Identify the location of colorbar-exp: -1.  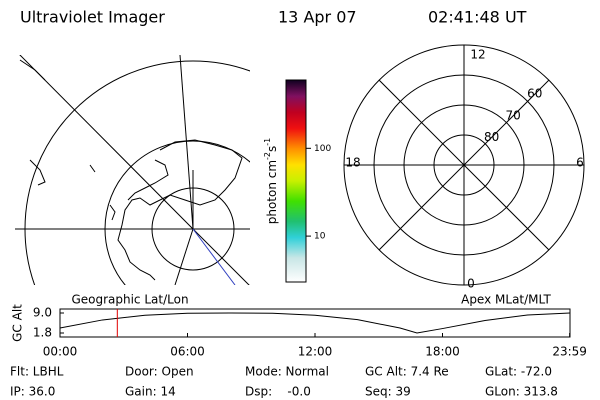
(267, 142).